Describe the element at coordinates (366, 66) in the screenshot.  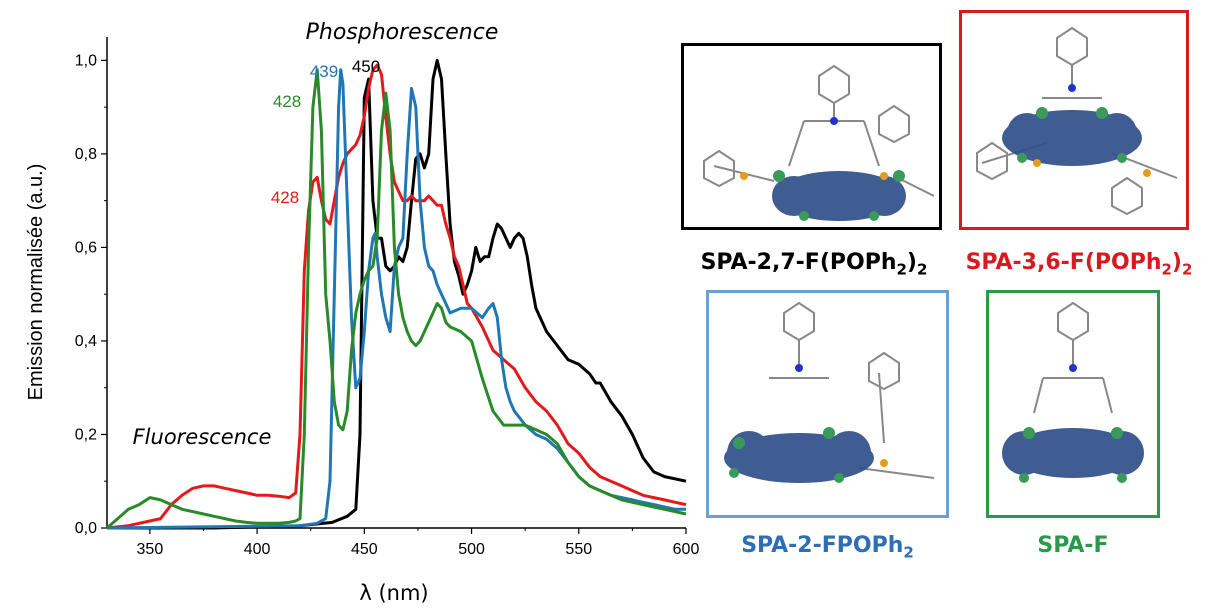
I see `peak-label-black: 450` at that location.